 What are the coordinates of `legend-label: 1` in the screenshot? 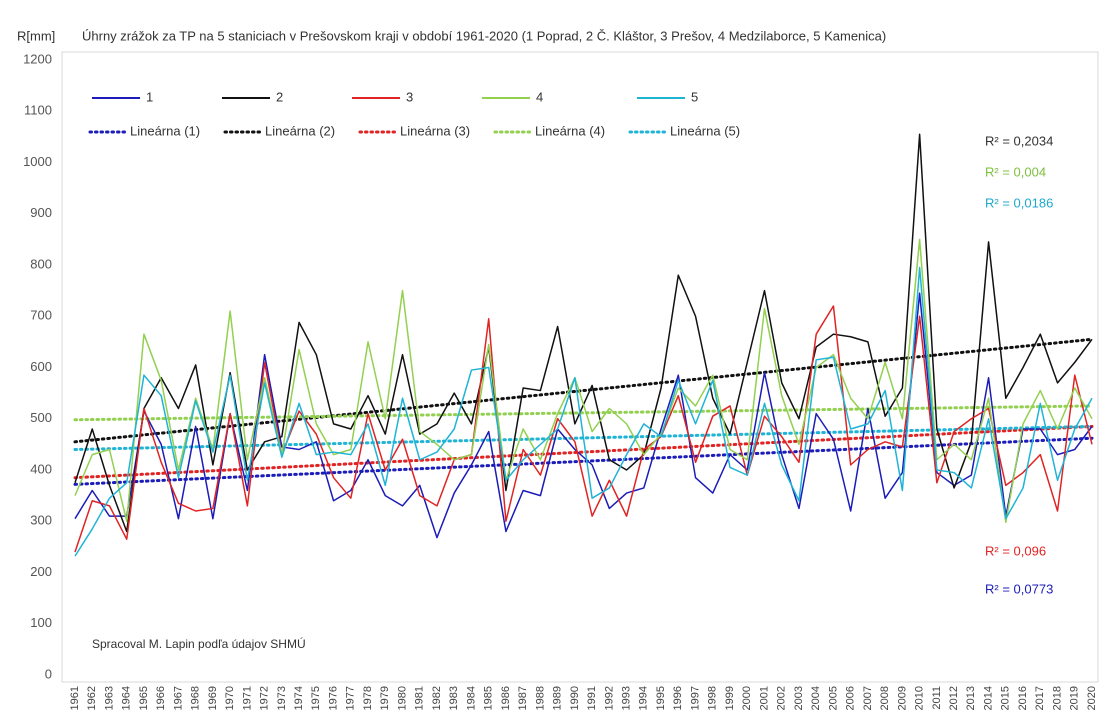 It's located at (149, 96).